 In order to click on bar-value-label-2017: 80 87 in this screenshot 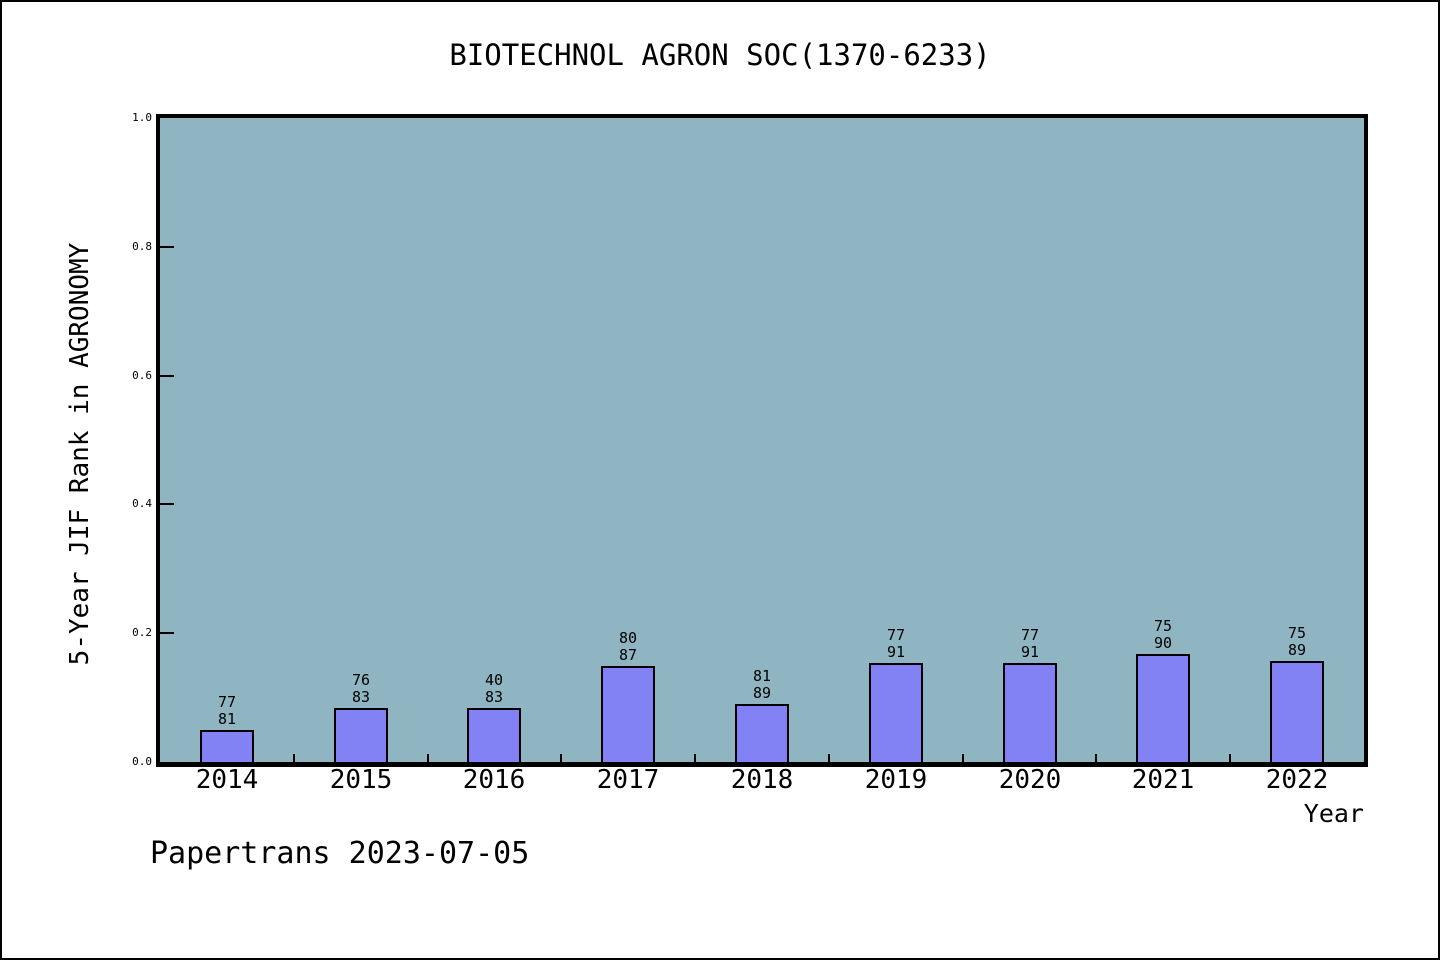, I will do `click(628, 647)`.